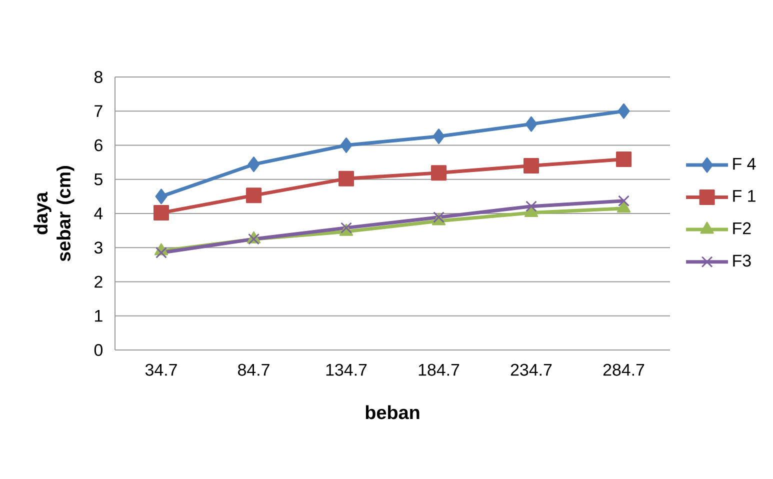 The height and width of the screenshot is (479, 773). What do you see at coordinates (98, 350) in the screenshot?
I see `y-tick-label: 0` at bounding box center [98, 350].